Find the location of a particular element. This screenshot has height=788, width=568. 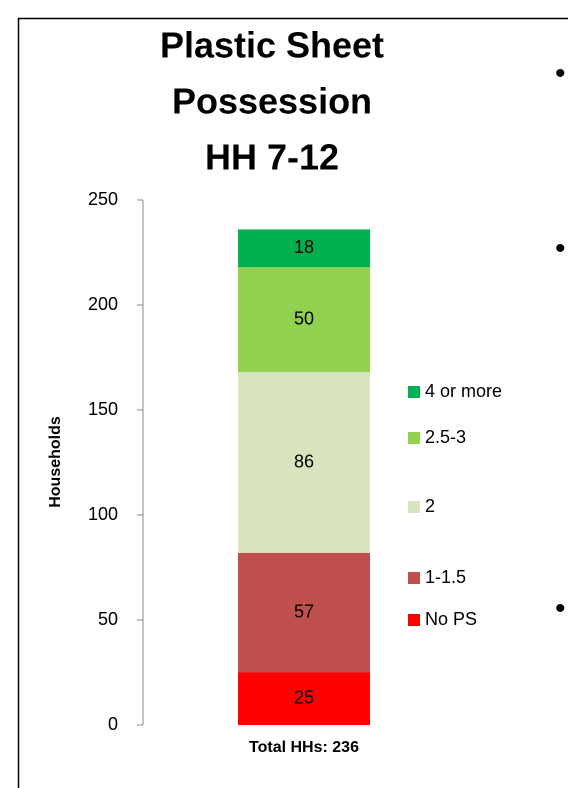

legend-label: No PS is located at coordinates (451, 619).